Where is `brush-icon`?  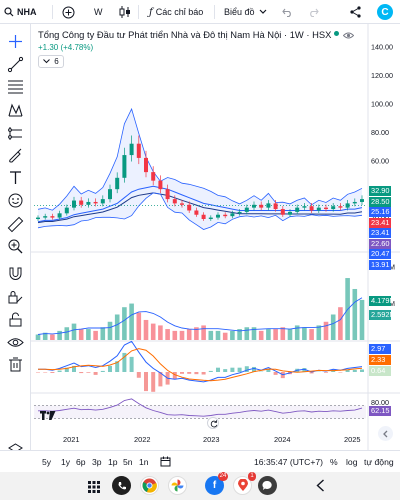 brush-icon is located at coordinates (15, 155).